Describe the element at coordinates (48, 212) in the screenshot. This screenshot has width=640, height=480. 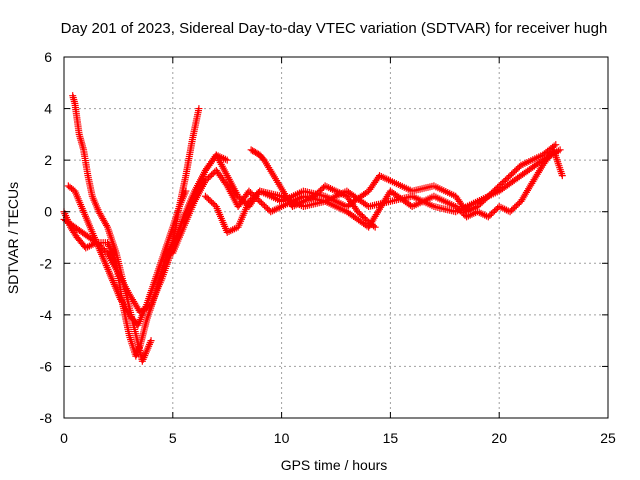
I see `y-tick-label: 0` at that location.